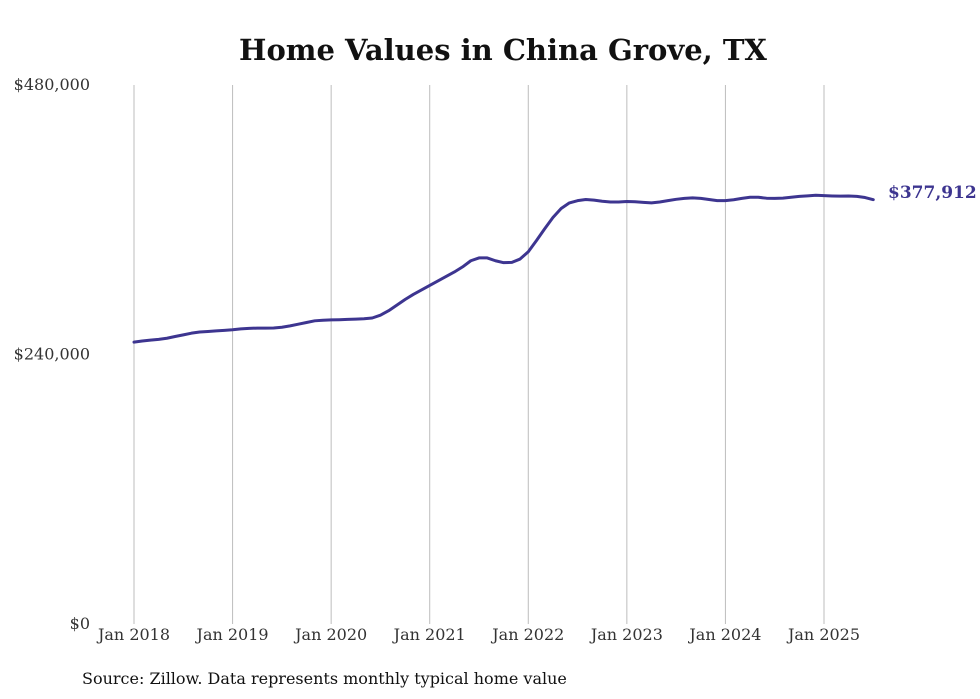 The height and width of the screenshot is (699, 980). I want to click on x-tick-label: Jan 2018, so click(133, 634).